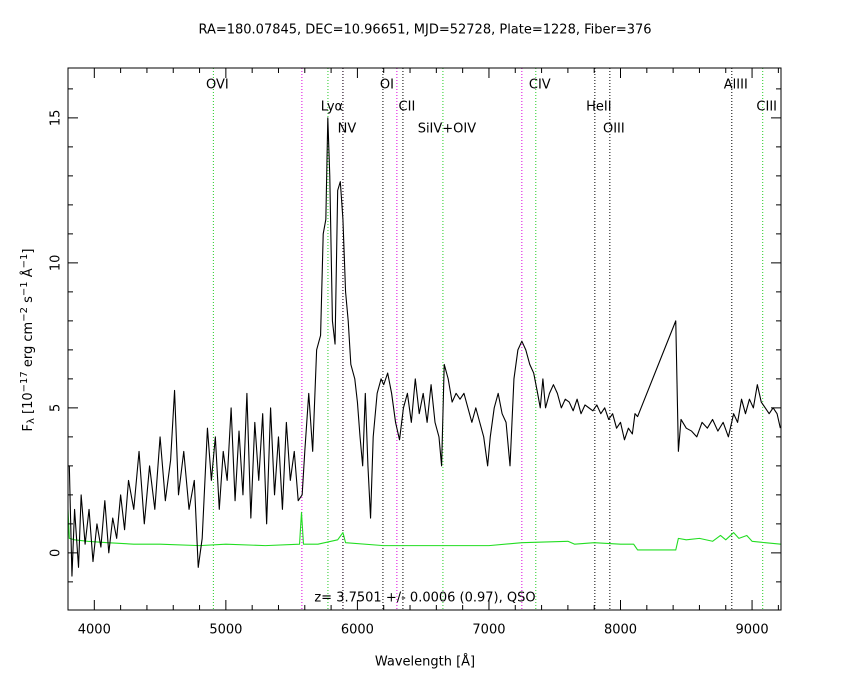 The image size is (850, 680). I want to click on line-marker-label: Lyα, so click(332, 107).